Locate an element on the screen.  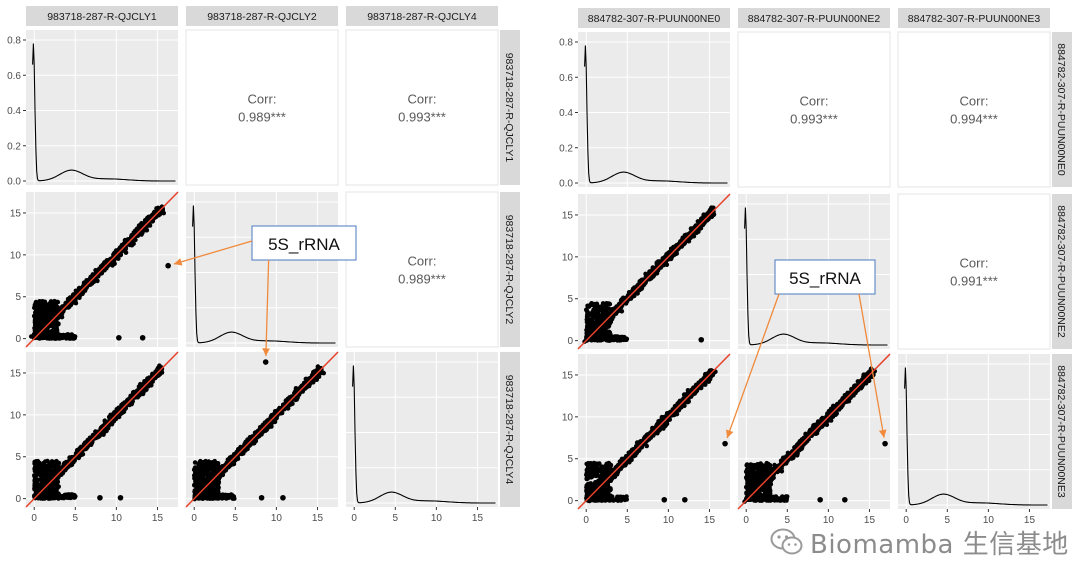
y-tick-label: 0.6 is located at coordinates (14, 76).